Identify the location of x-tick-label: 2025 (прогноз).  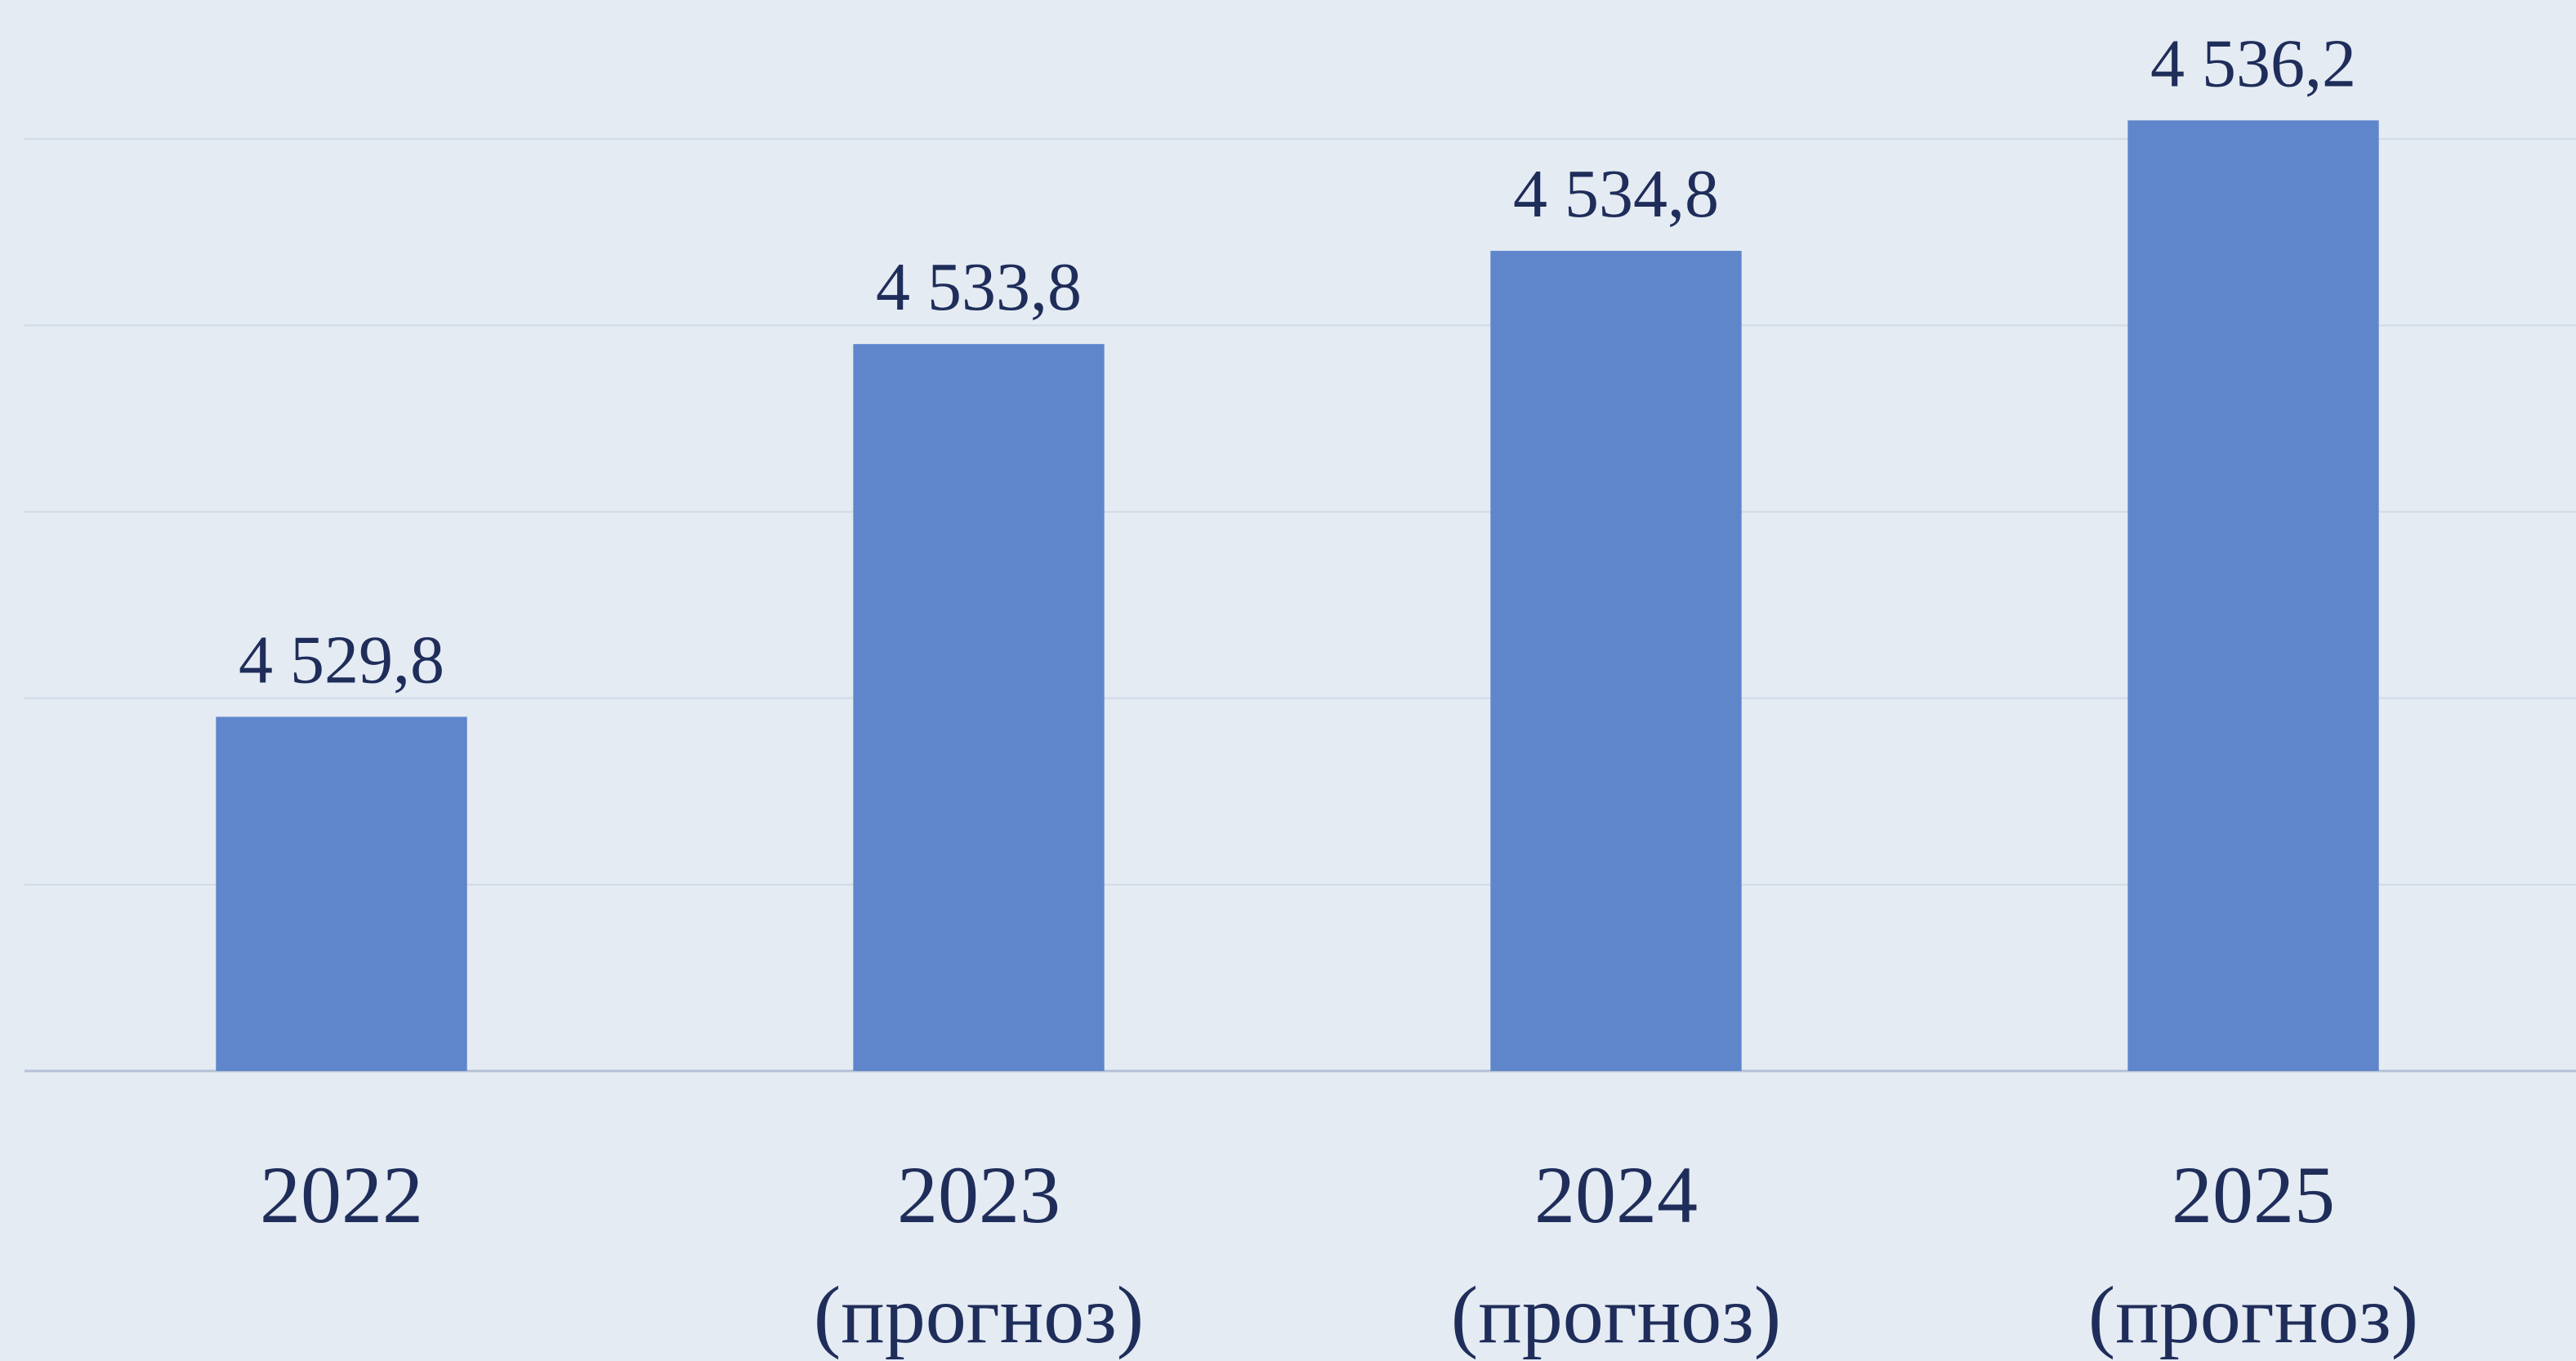
(2253, 1254).